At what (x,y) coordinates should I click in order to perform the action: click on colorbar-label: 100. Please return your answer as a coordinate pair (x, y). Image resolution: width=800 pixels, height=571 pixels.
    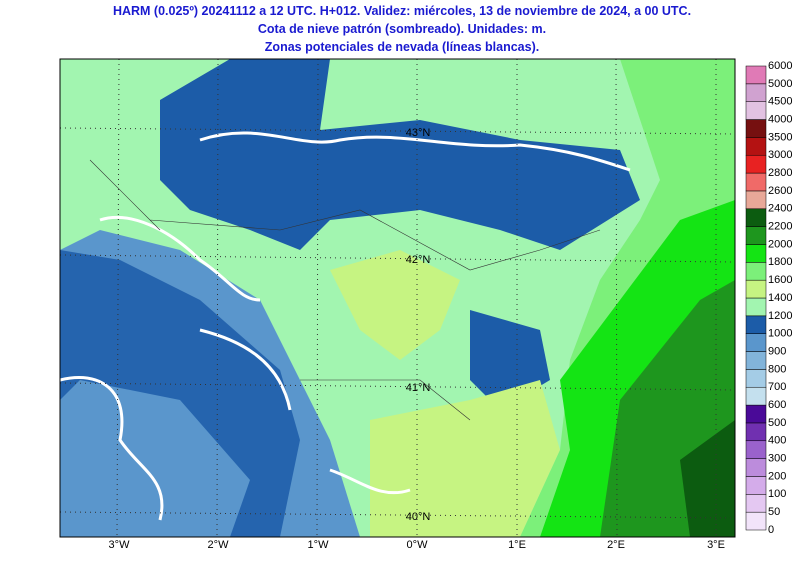
    Looking at the image, I should click on (777, 494).